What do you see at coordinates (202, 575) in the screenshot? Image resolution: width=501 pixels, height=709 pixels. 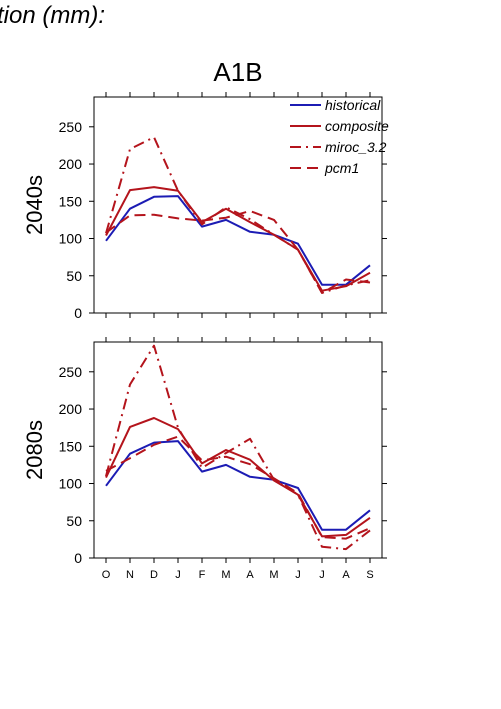 I see `x-tick-label: F` at bounding box center [202, 575].